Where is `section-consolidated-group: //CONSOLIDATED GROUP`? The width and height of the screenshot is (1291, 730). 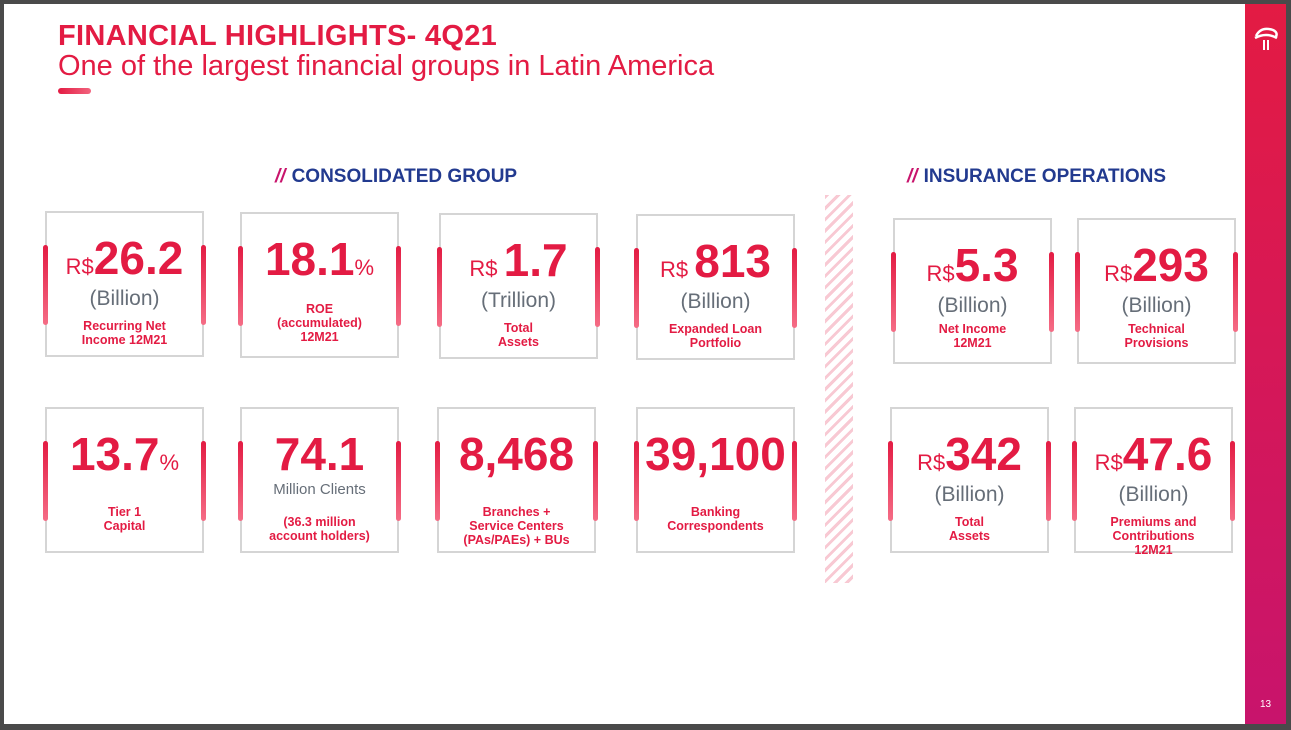 section-consolidated-group: //CONSOLIDATED GROUP is located at coordinates (396, 177).